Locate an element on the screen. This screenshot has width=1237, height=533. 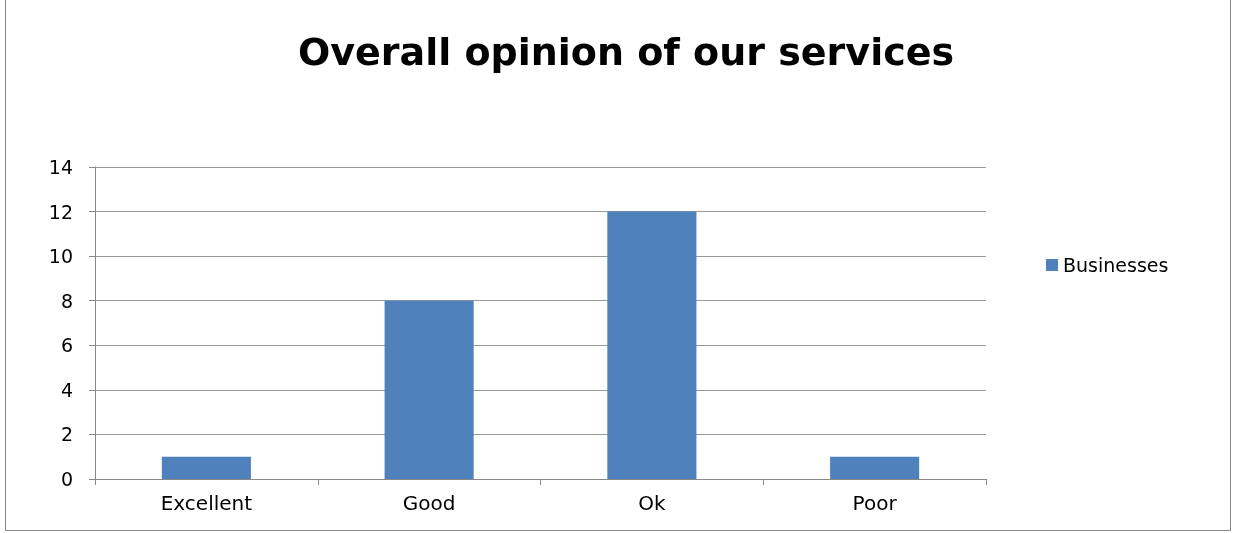
y-tick-label: 6 is located at coordinates (66, 345).